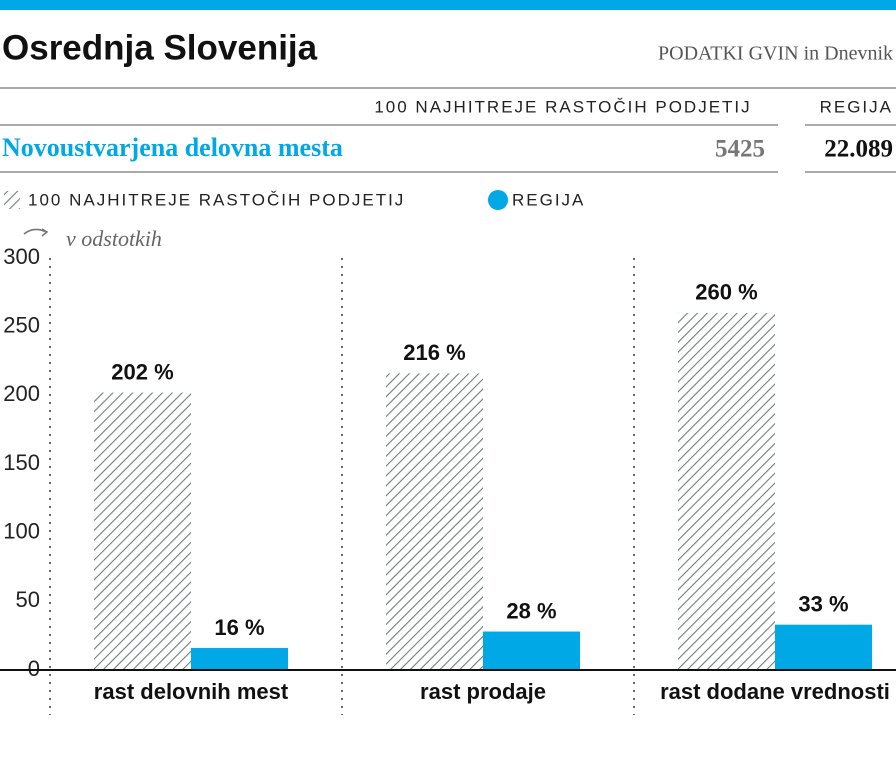  I want to click on value-label: 33 %, so click(823, 603).